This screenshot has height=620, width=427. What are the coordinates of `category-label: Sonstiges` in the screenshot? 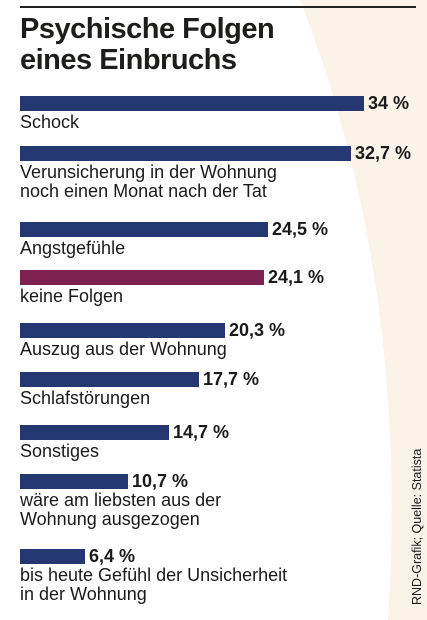 It's located at (59, 451).